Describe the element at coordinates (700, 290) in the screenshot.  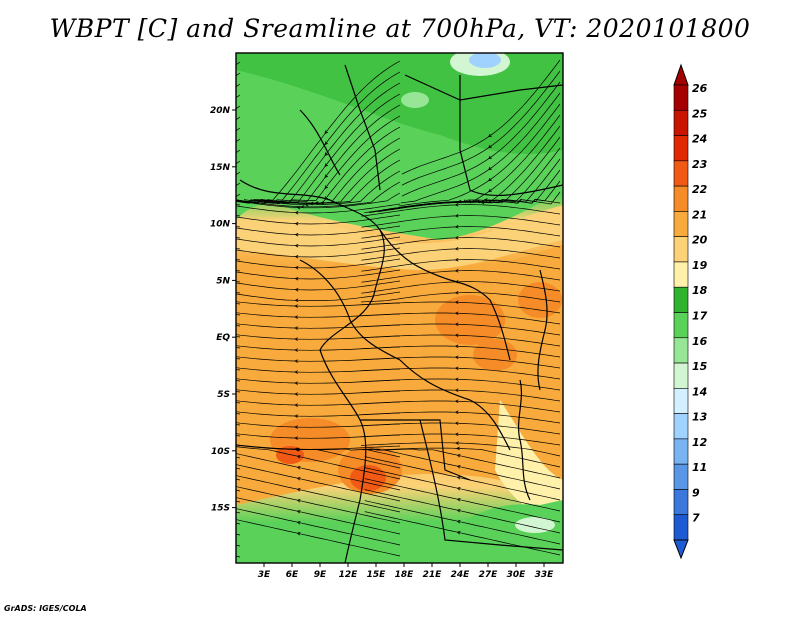
I see `colorbar-label: 18` at that location.